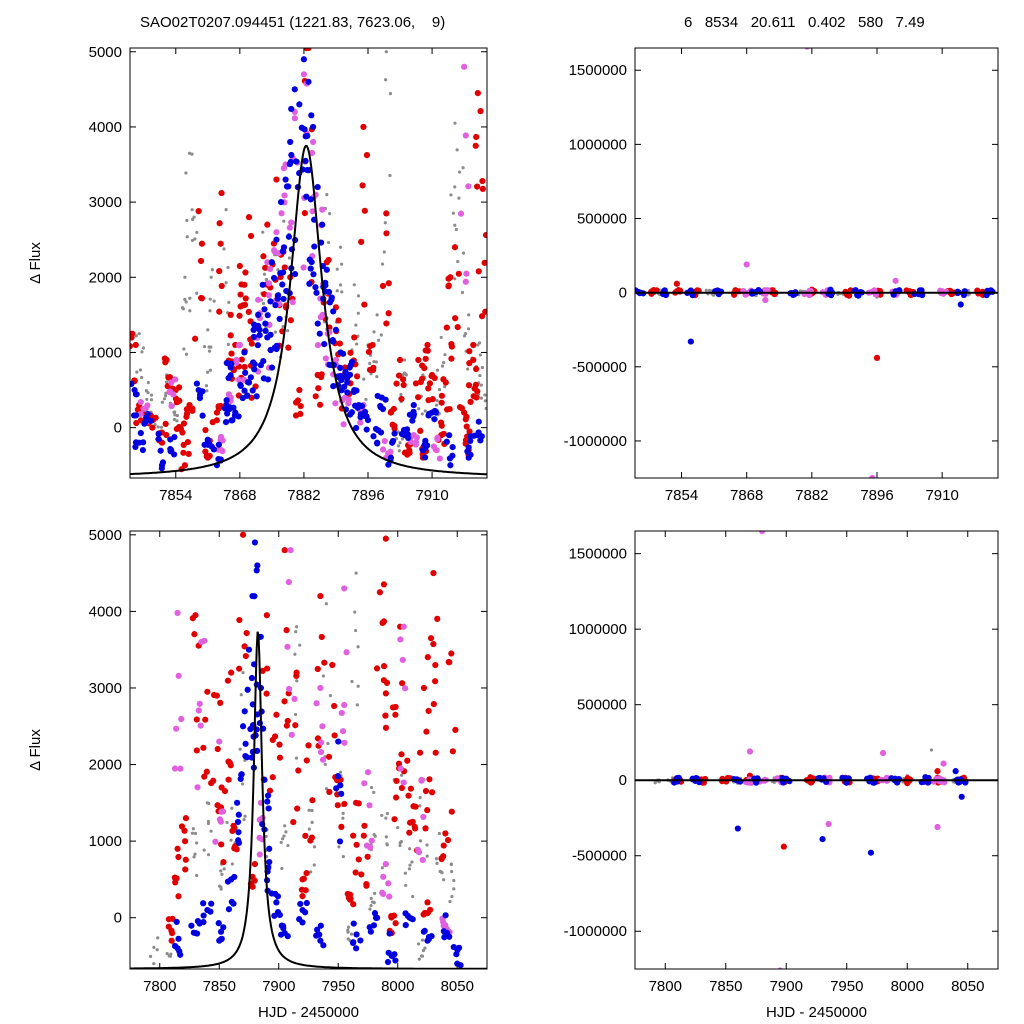 The height and width of the screenshot is (1024, 1024). Describe the element at coordinates (746, 495) in the screenshot. I see `x-tick-label: 7868` at that location.